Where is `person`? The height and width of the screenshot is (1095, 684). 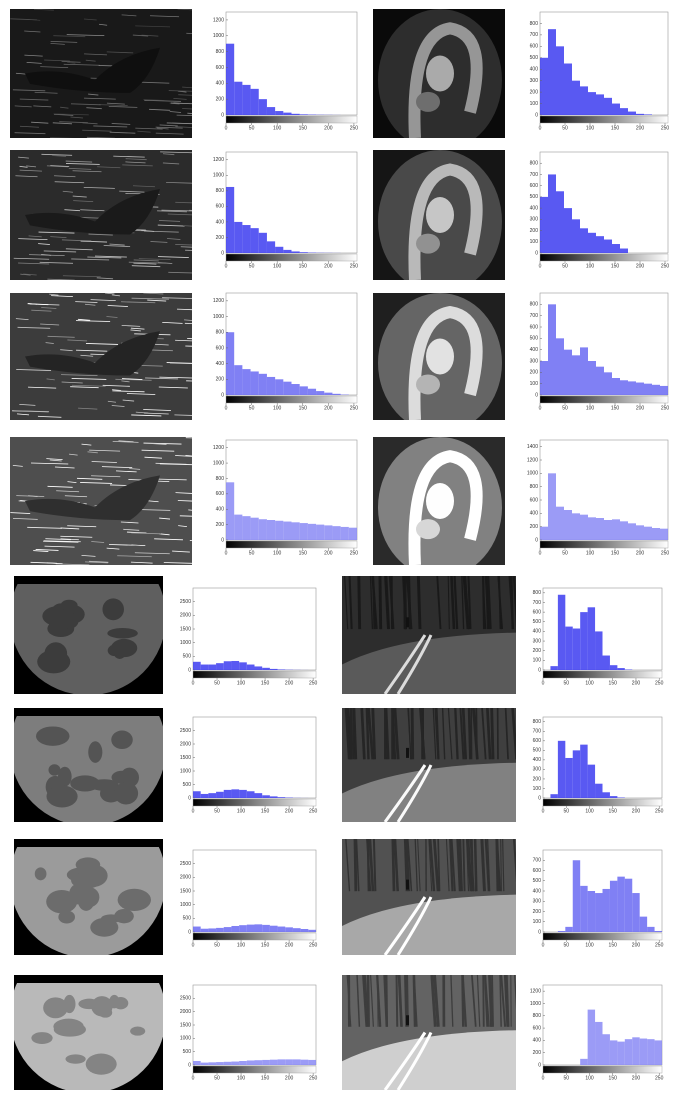
person is located at coordinates (407, 884).